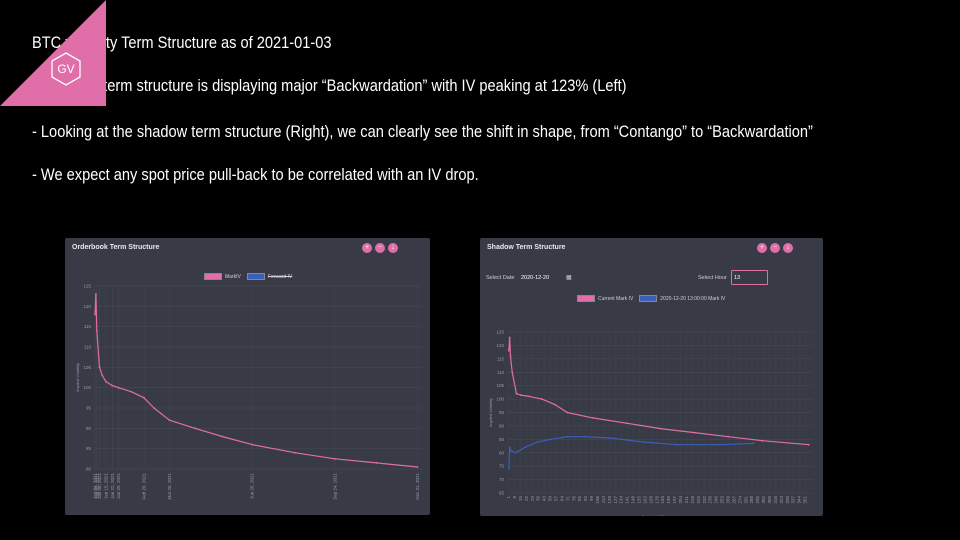 The height and width of the screenshot is (540, 960). I want to click on calendar-icon: ▦, so click(569, 278).